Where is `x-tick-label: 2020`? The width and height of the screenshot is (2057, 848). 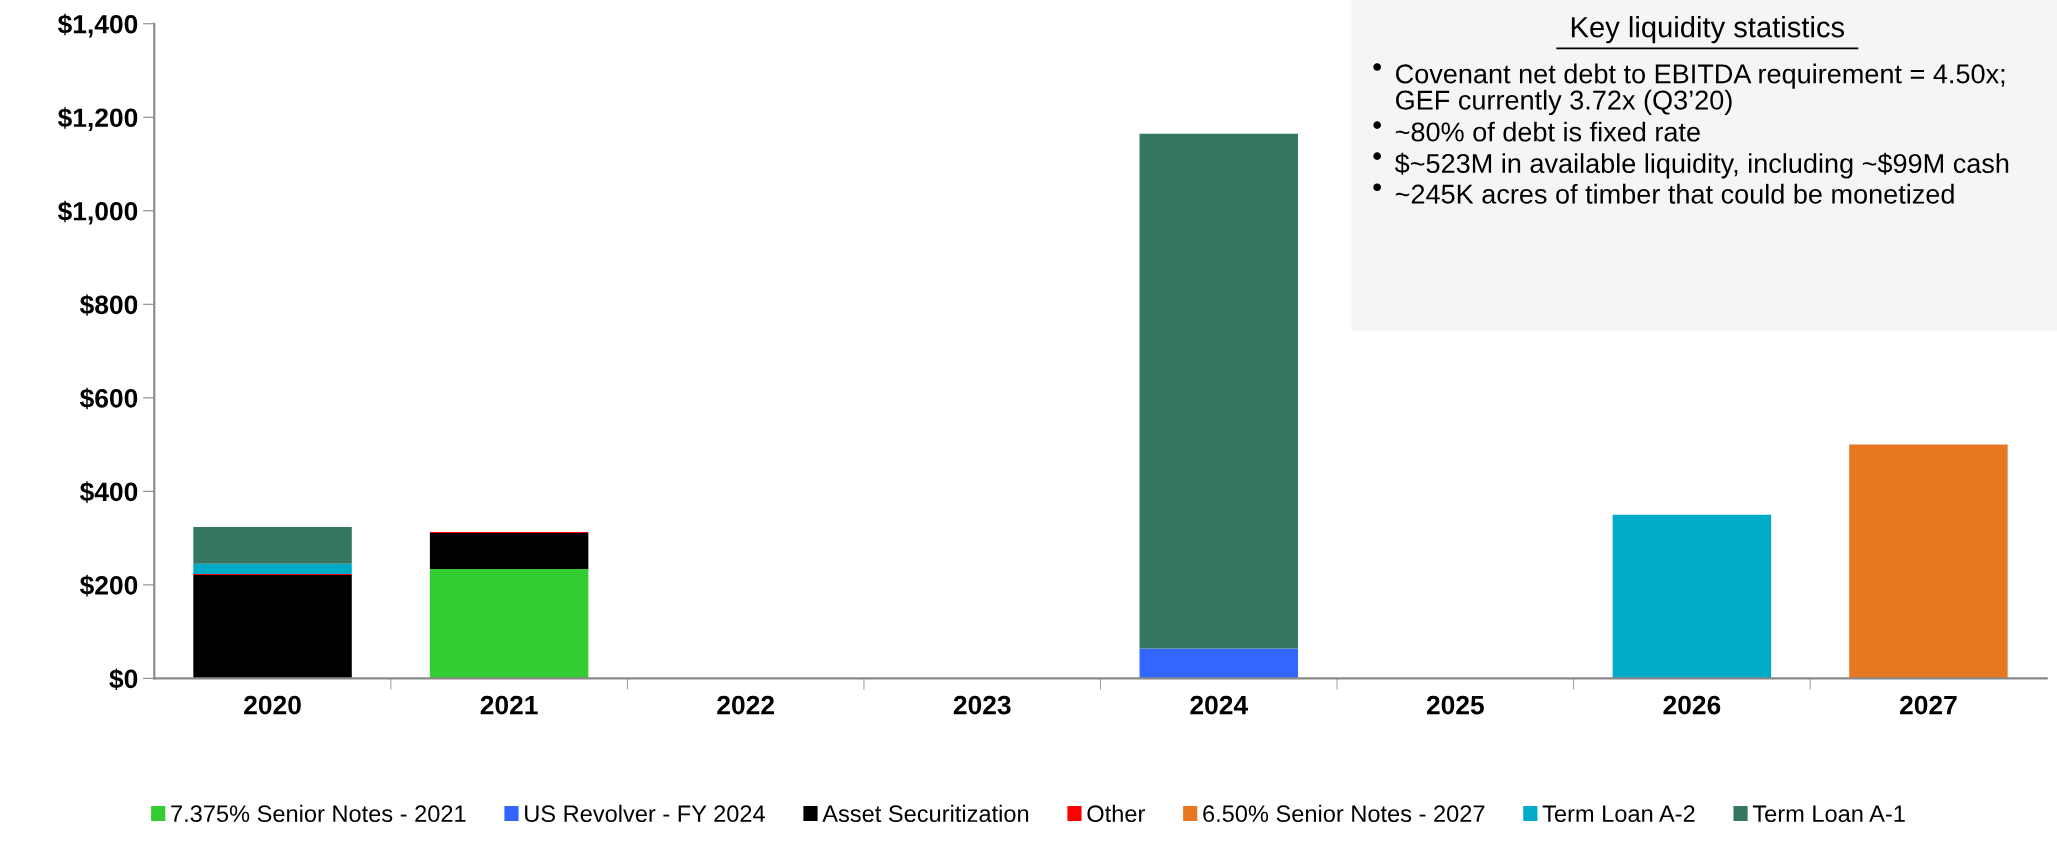
x-tick-label: 2020 is located at coordinates (272, 705).